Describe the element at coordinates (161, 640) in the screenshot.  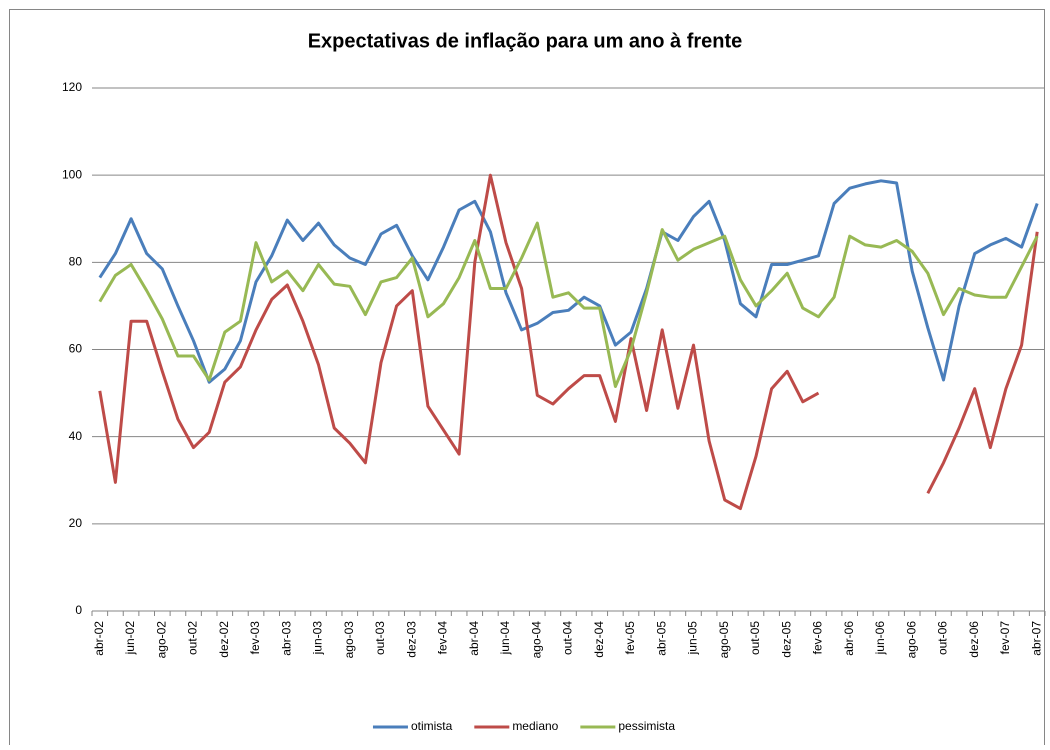
I see `x-tick-label: ago-02` at that location.